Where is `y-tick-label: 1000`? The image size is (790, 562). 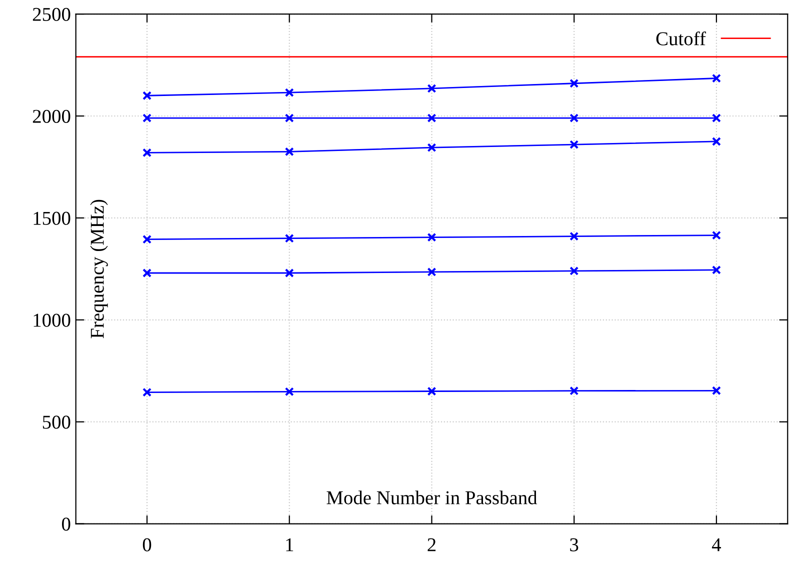 y-tick-label: 1000 is located at coordinates (52, 320).